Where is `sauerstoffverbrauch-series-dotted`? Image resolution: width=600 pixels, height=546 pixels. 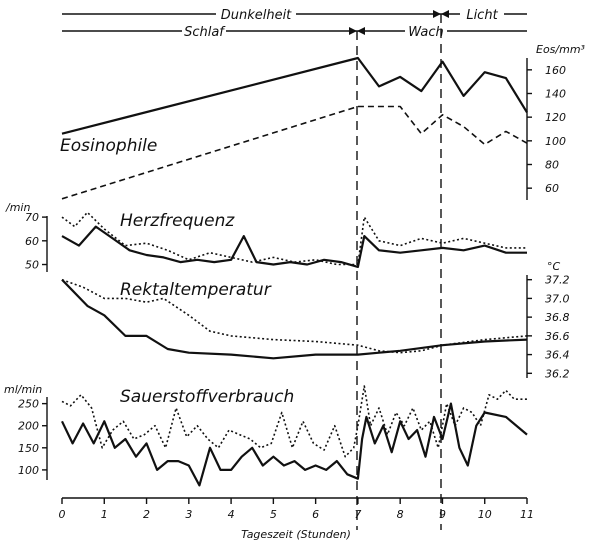 sauerstoffverbrauch-series-dotted is located at coordinates (294, 421).